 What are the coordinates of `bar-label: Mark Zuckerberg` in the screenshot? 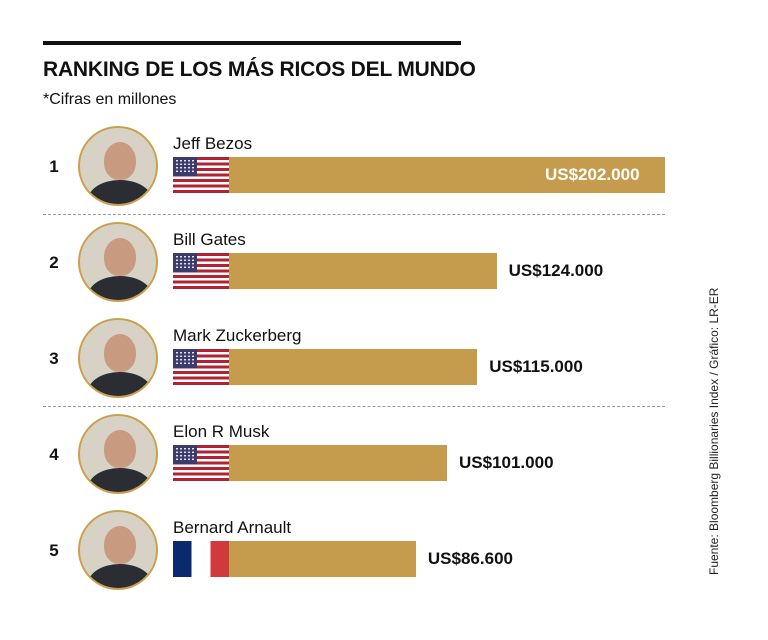 It's located at (237, 335).